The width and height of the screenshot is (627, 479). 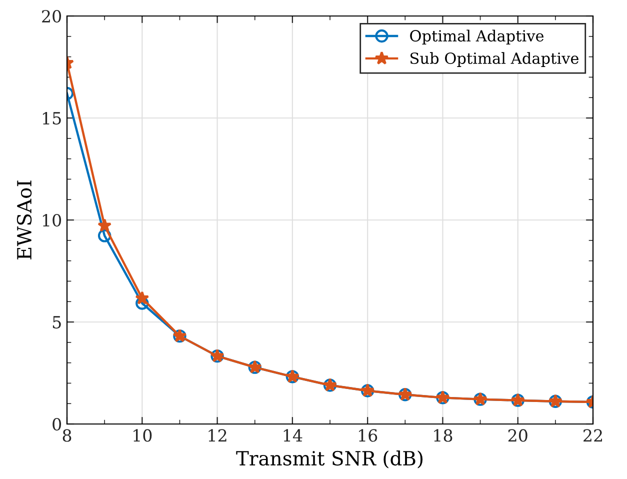 What do you see at coordinates (593, 435) in the screenshot?
I see `x-tick-label: 22` at bounding box center [593, 435].